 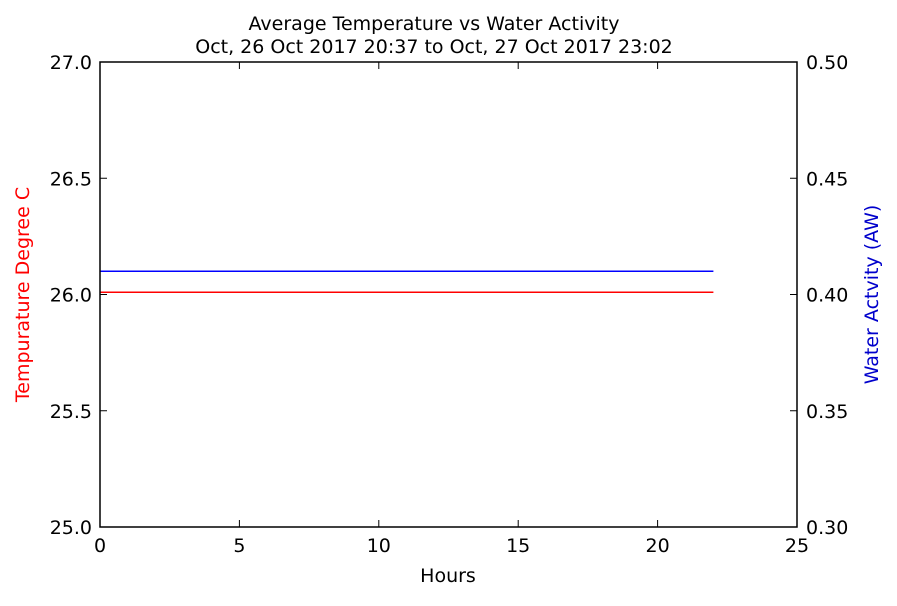 I want to click on y-right-tick-label: 0.40, so click(x=827, y=296).